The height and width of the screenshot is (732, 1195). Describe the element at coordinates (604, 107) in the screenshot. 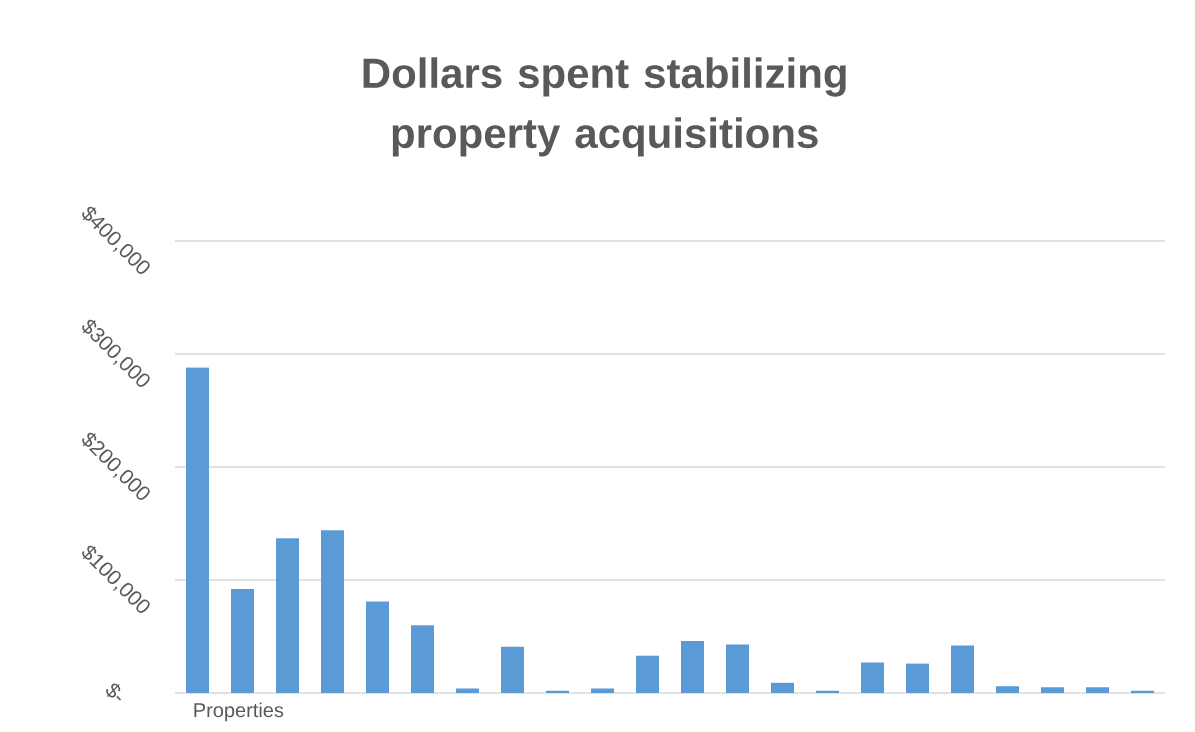

I see `chart-title: Dollars spent stabilizing property acquisitions` at that location.